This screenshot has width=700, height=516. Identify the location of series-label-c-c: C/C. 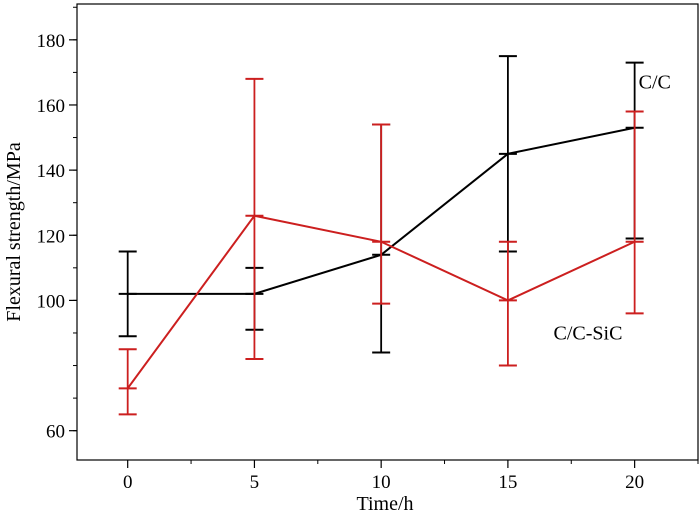
(655, 83).